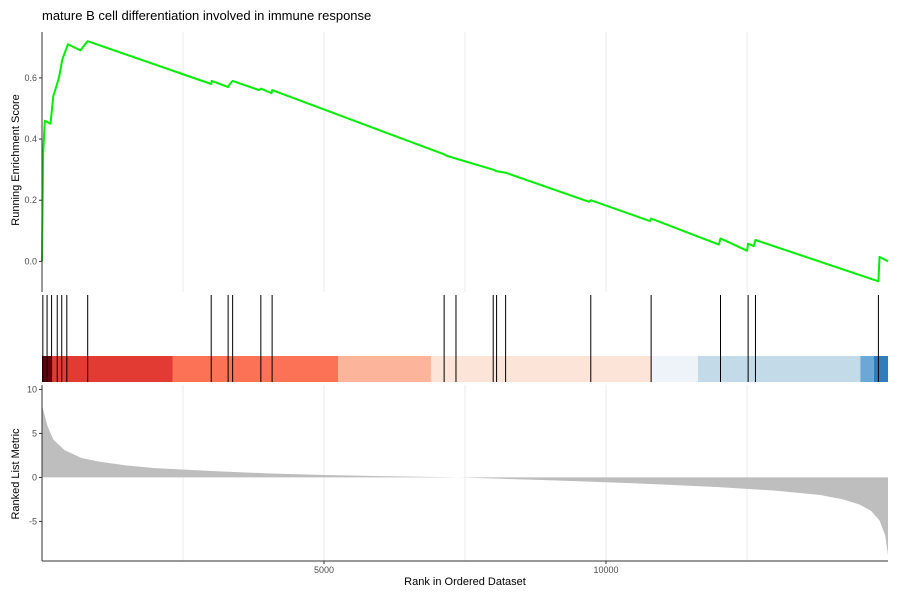  Describe the element at coordinates (465, 582) in the screenshot. I see `x-axis-title: Rank in Ordered Dataset` at that location.